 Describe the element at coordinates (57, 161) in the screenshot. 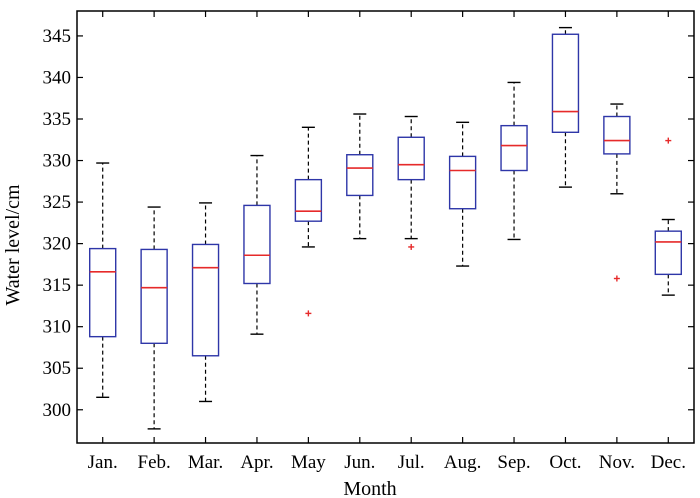

I see `y-tick-label: 330` at that location.